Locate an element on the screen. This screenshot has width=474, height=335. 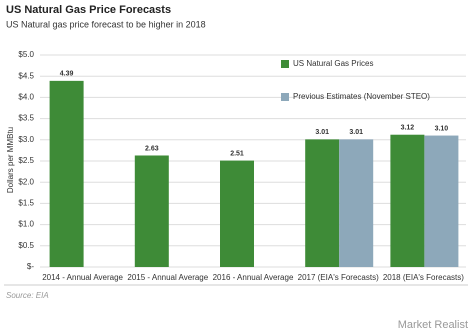
y-tick-label: $2.0 is located at coordinates (26, 181).